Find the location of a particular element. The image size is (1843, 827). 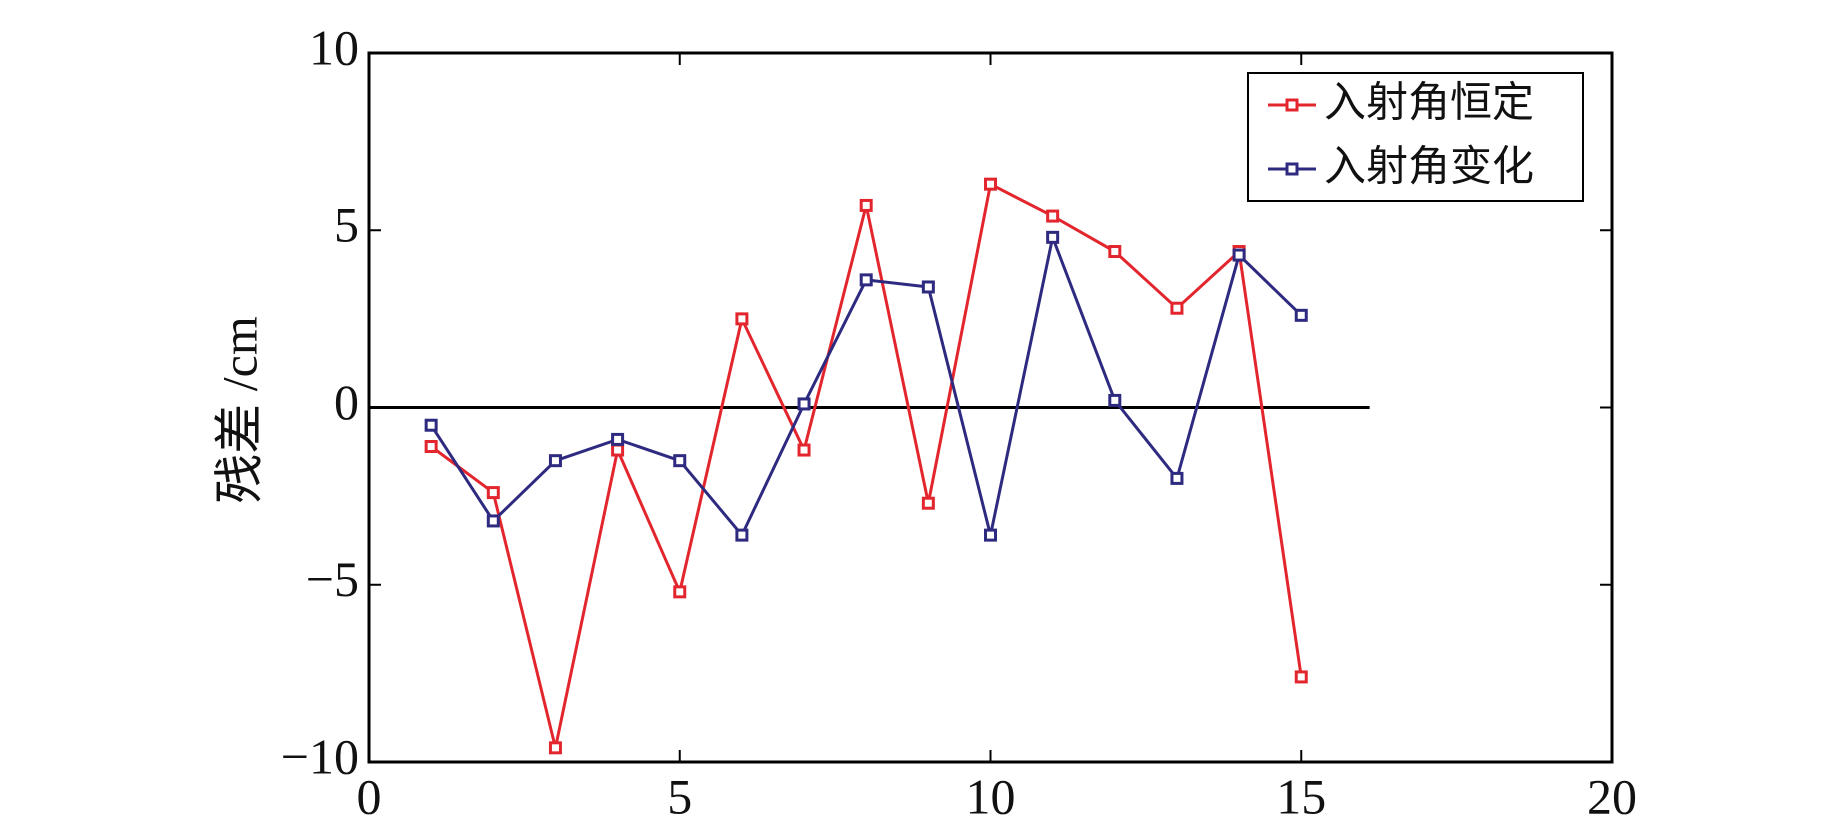

y-tick-label: 0 is located at coordinates (346, 402).